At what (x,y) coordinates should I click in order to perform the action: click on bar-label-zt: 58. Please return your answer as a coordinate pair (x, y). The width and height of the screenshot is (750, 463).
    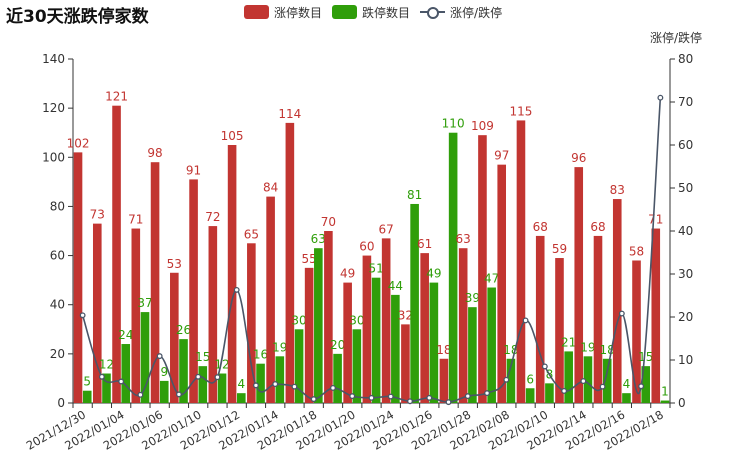
    Looking at the image, I should click on (636, 251).